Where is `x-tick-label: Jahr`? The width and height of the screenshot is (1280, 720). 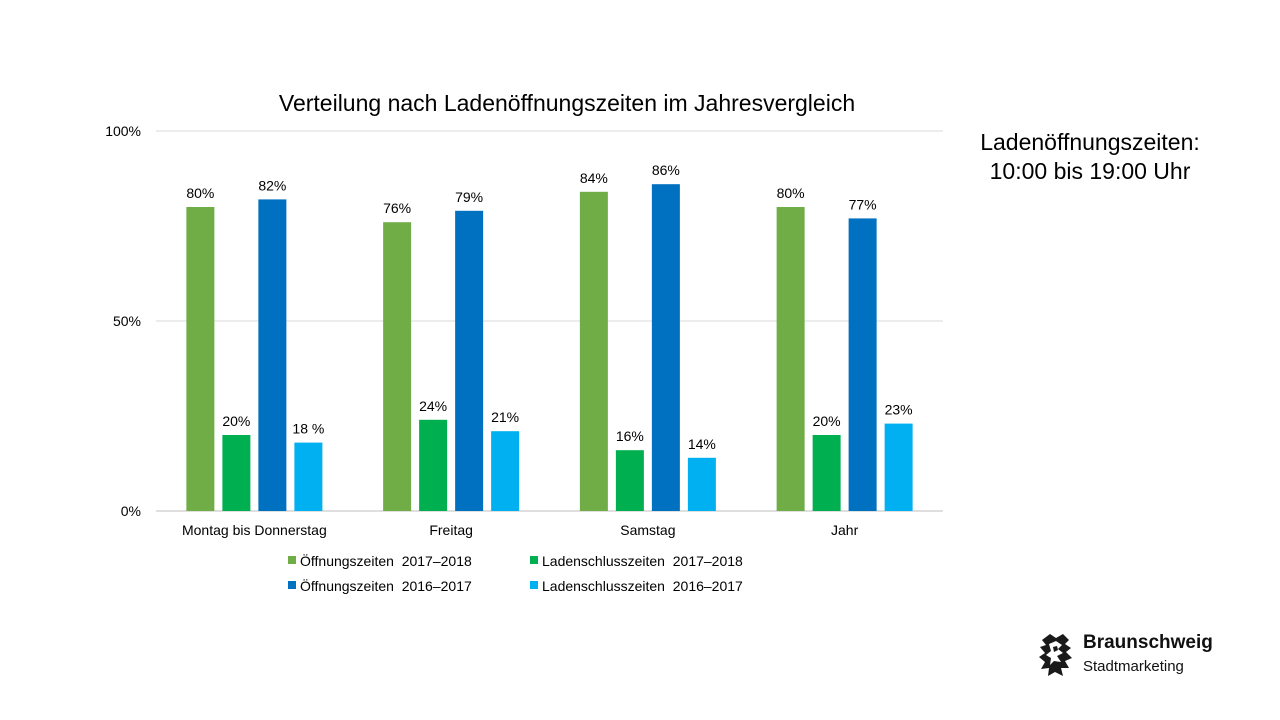
x-tick-label: Jahr is located at coordinates (845, 530).